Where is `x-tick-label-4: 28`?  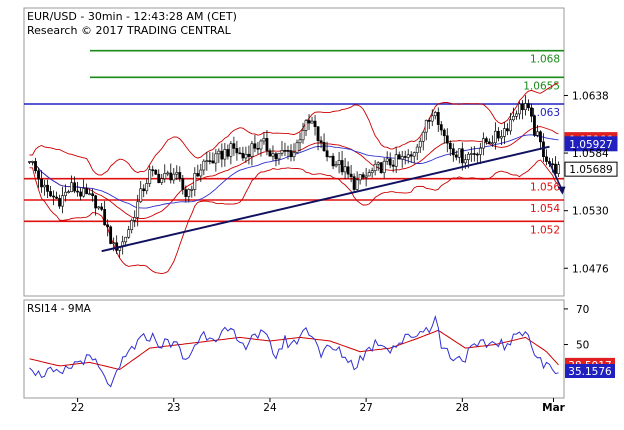
x-tick-label-4: 28 is located at coordinates (462, 408).